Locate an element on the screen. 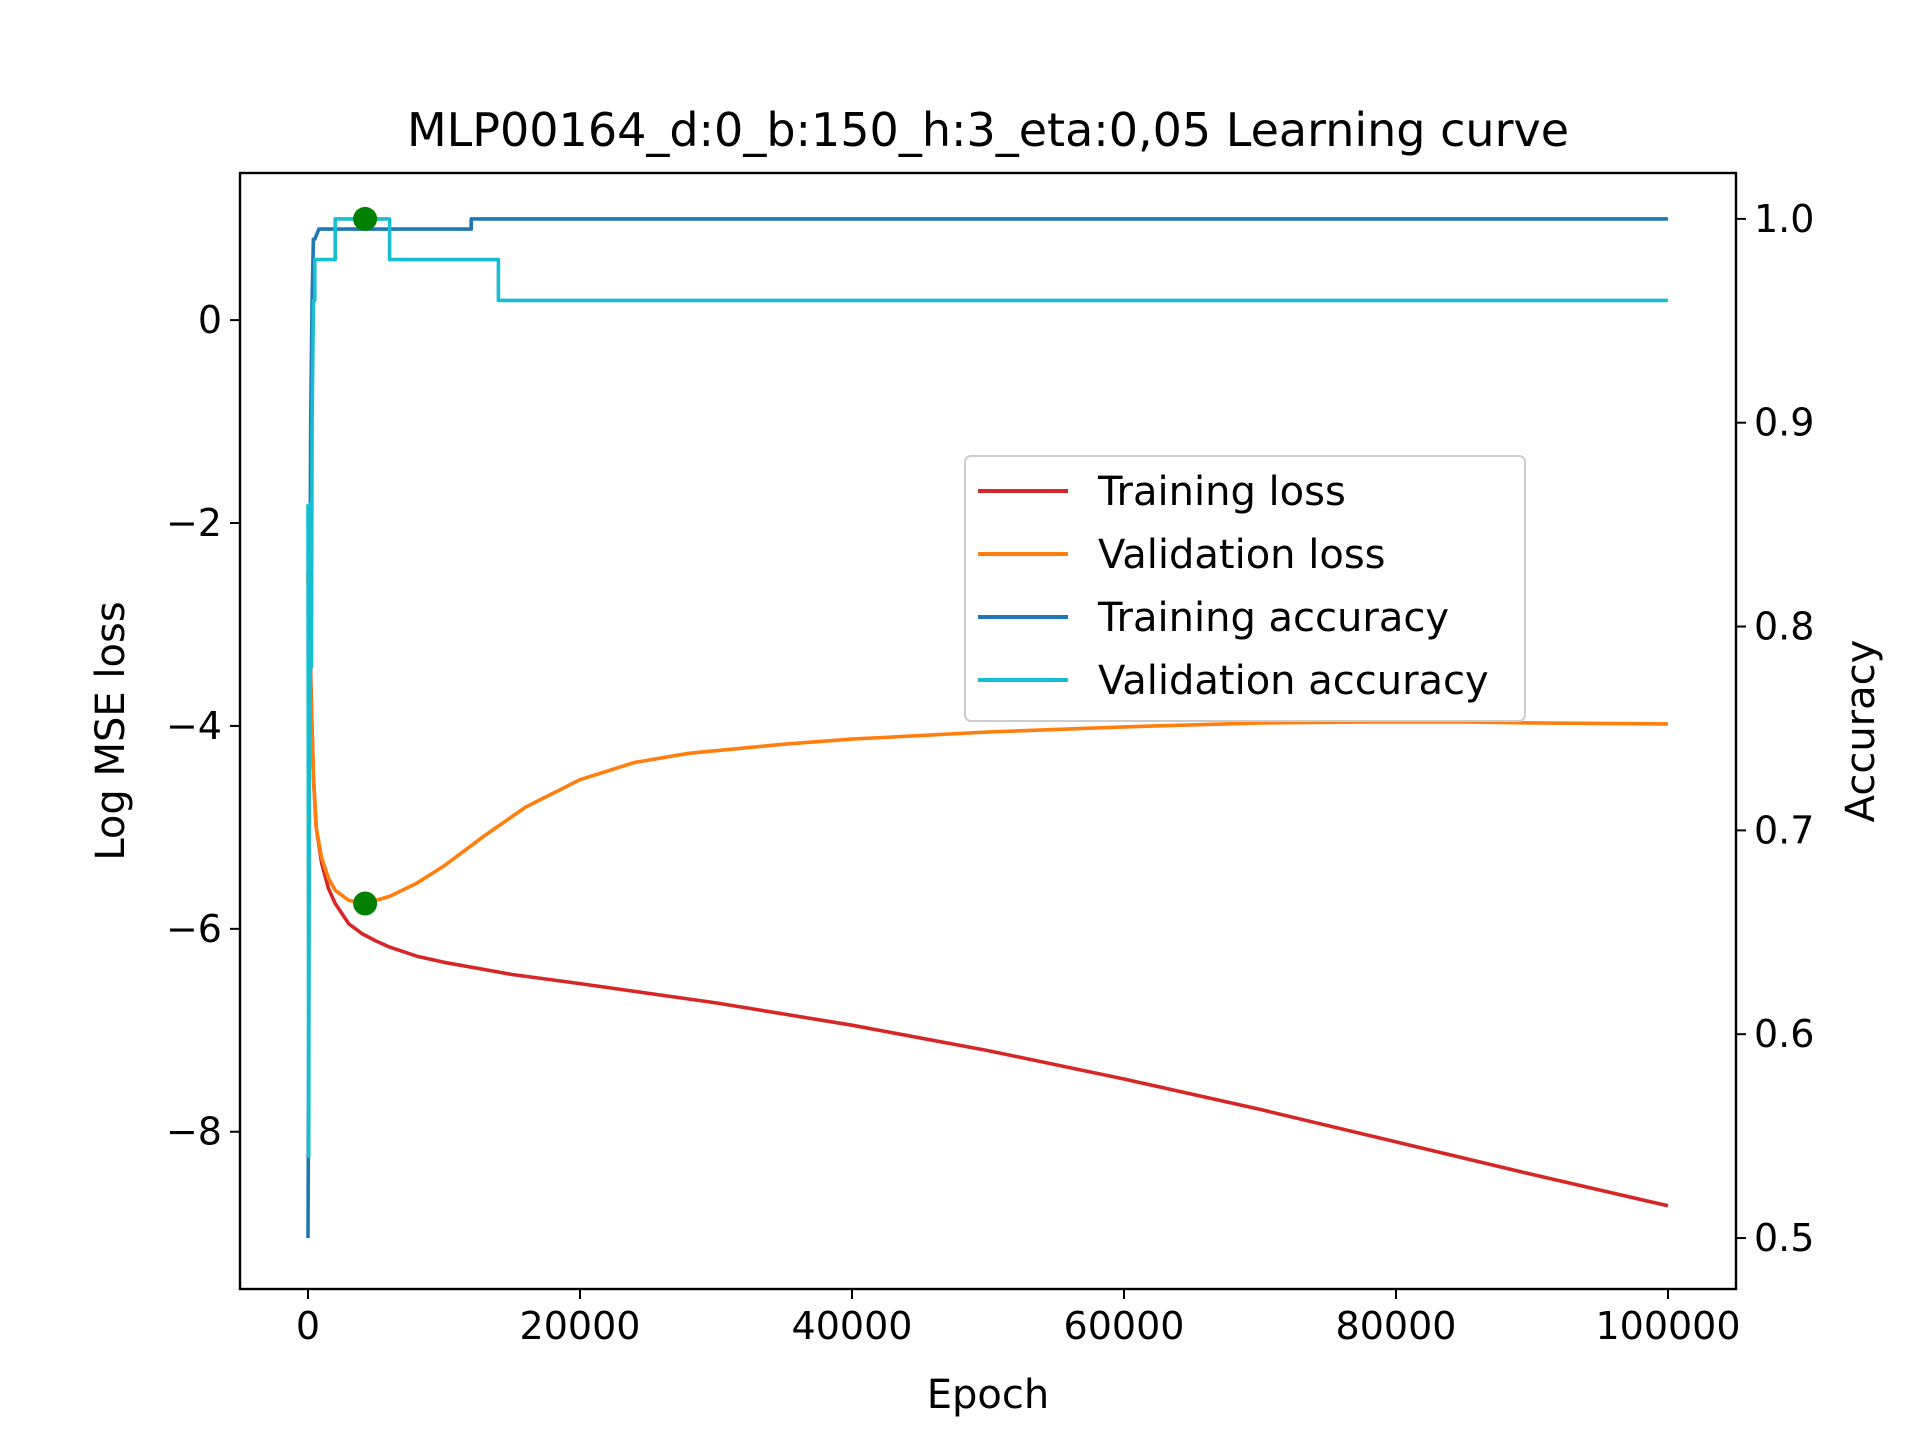 This screenshot has height=1445, width=1920. y2-tick-label: 0.5 is located at coordinates (1784, 1238).